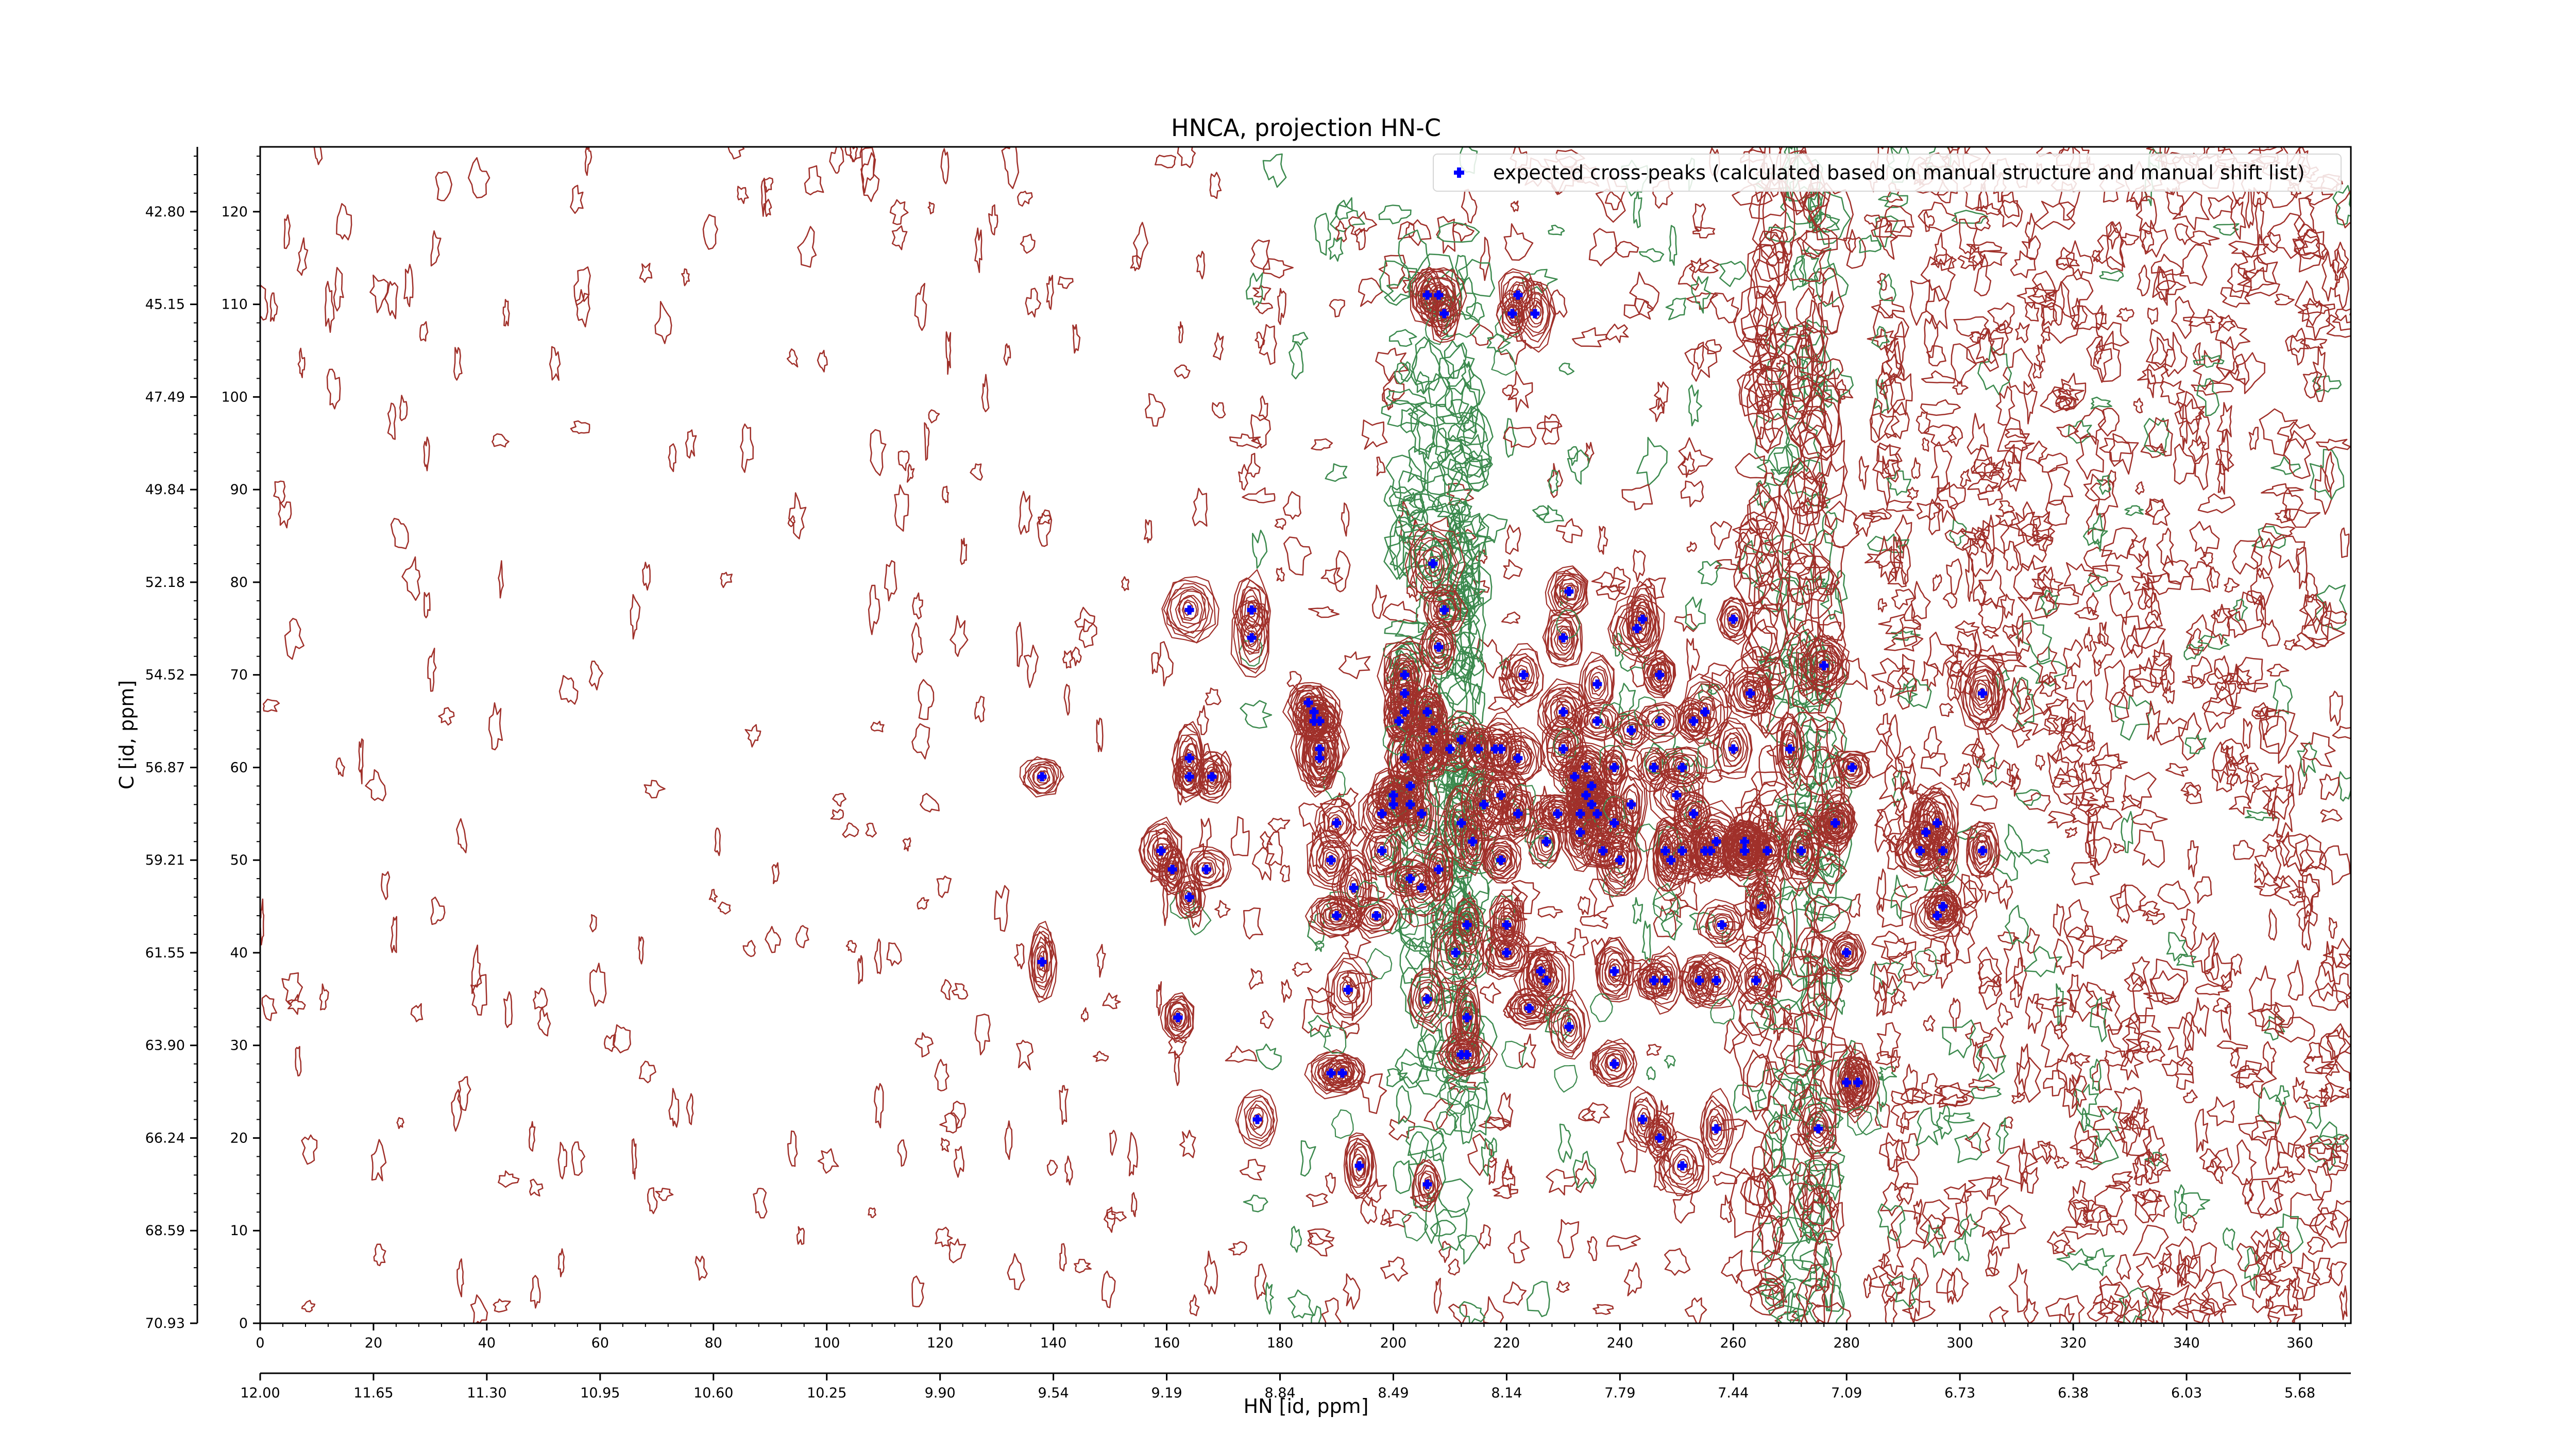 The width and height of the screenshot is (2576, 1449). I want to click on x-ppm-tick-label: 11.65, so click(373, 1393).